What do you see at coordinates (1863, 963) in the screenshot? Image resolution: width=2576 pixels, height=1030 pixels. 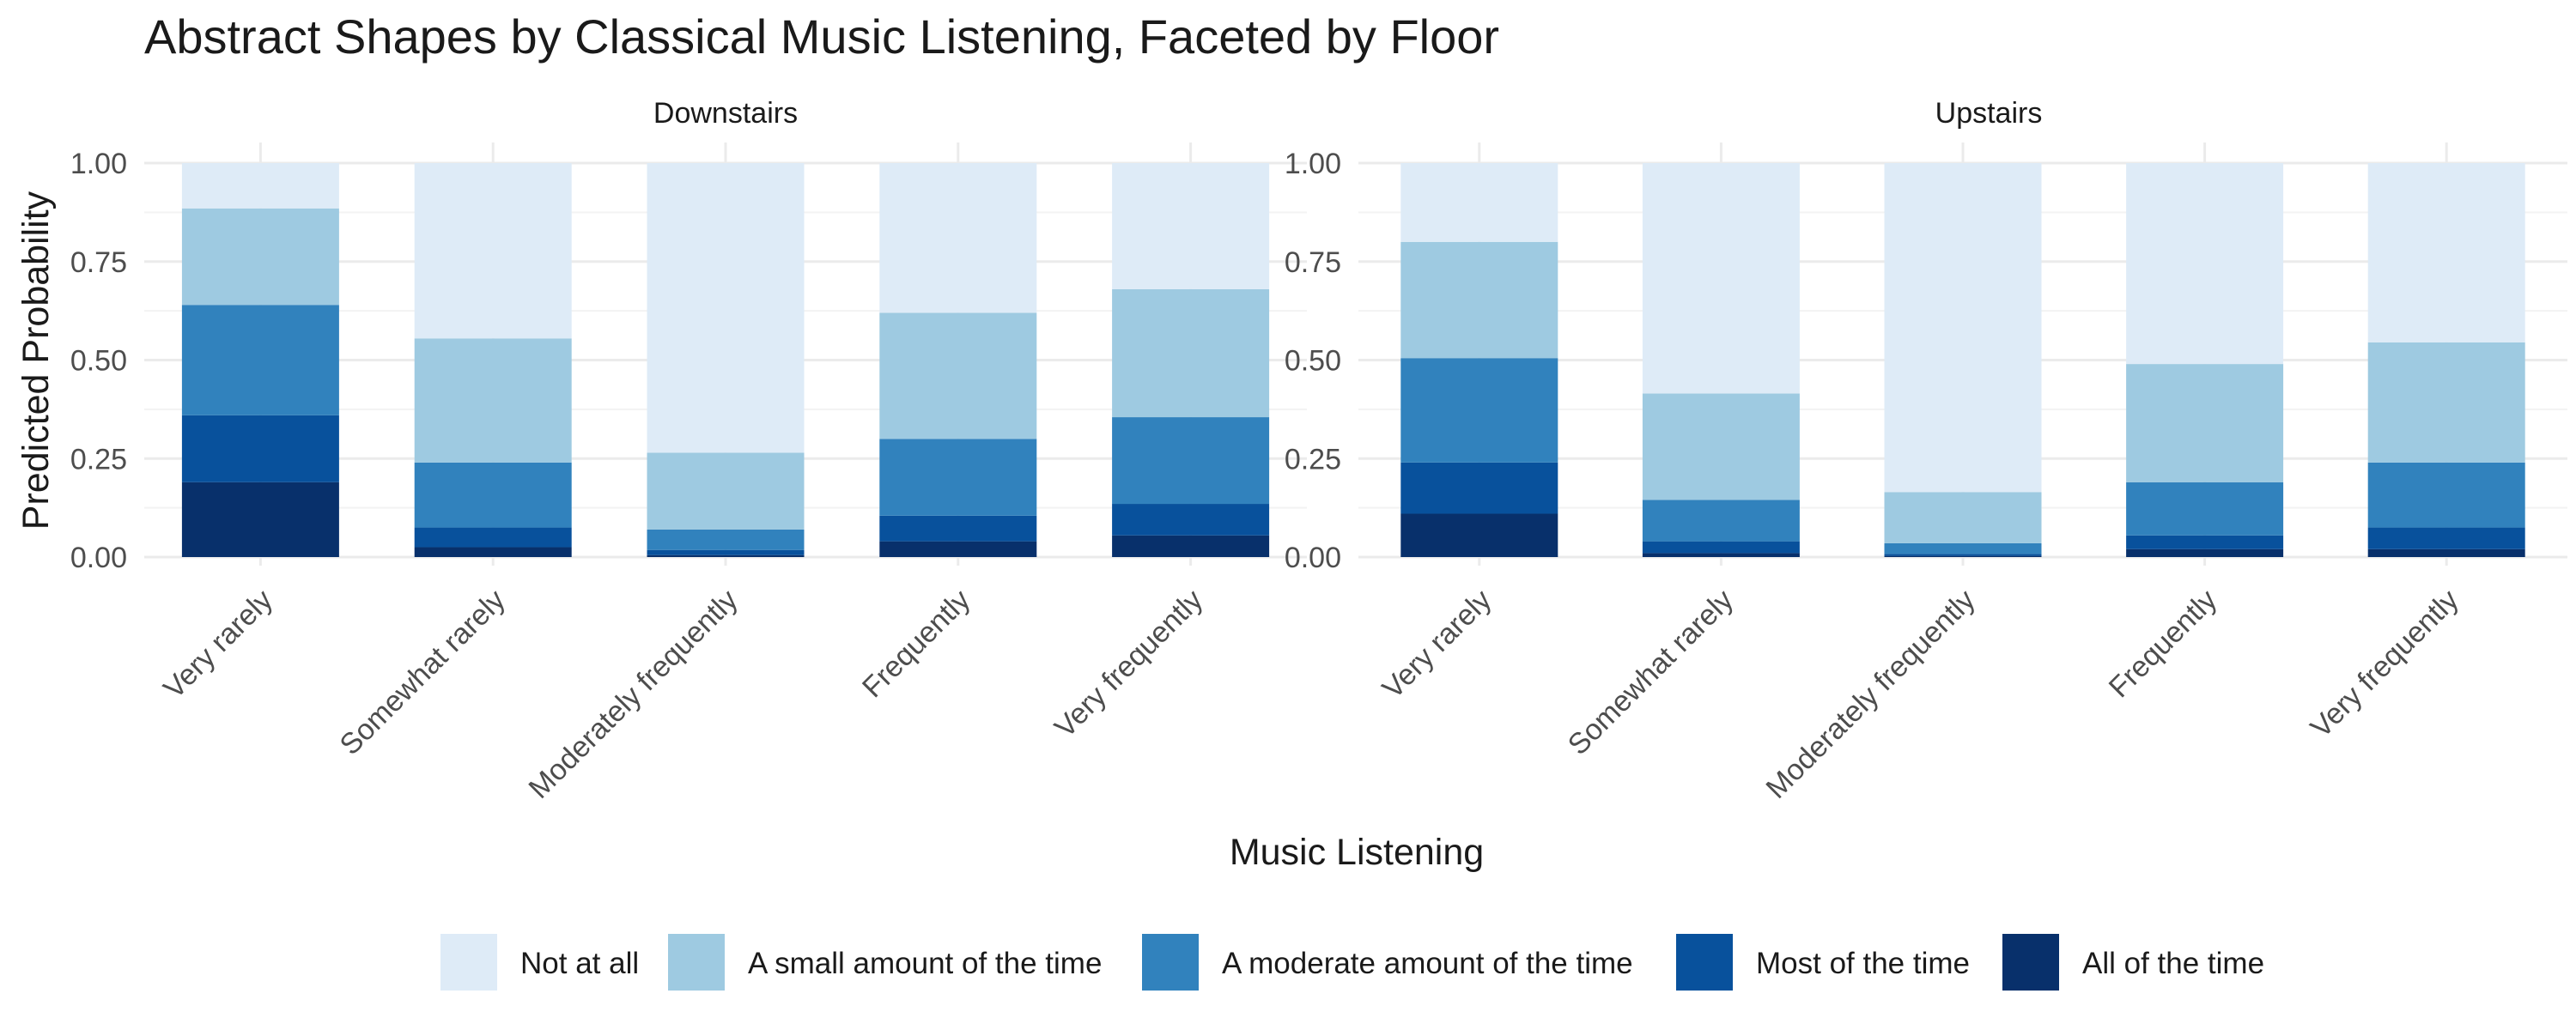 I see `legend-label: Most of the time` at bounding box center [1863, 963].